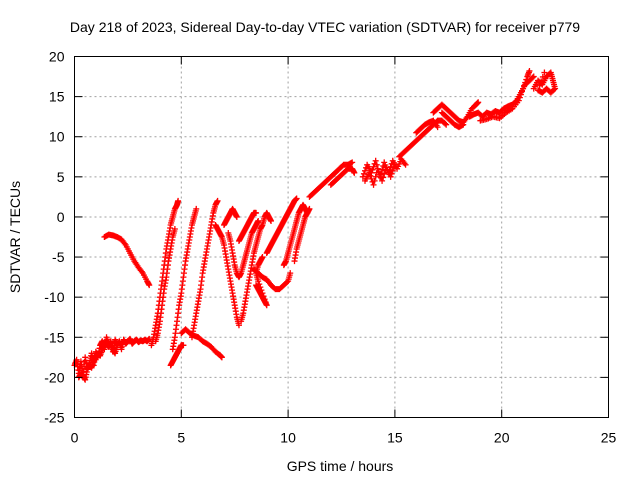  Describe the element at coordinates (502, 438) in the screenshot. I see `x-tick-label: 20` at that location.